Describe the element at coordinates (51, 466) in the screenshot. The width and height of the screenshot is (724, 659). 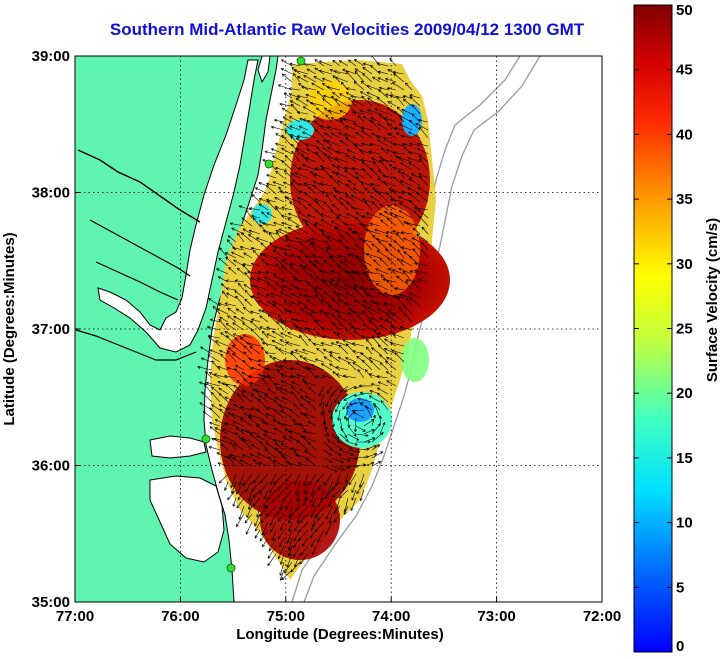
I see `lat-tick-label: 36:00` at that location.